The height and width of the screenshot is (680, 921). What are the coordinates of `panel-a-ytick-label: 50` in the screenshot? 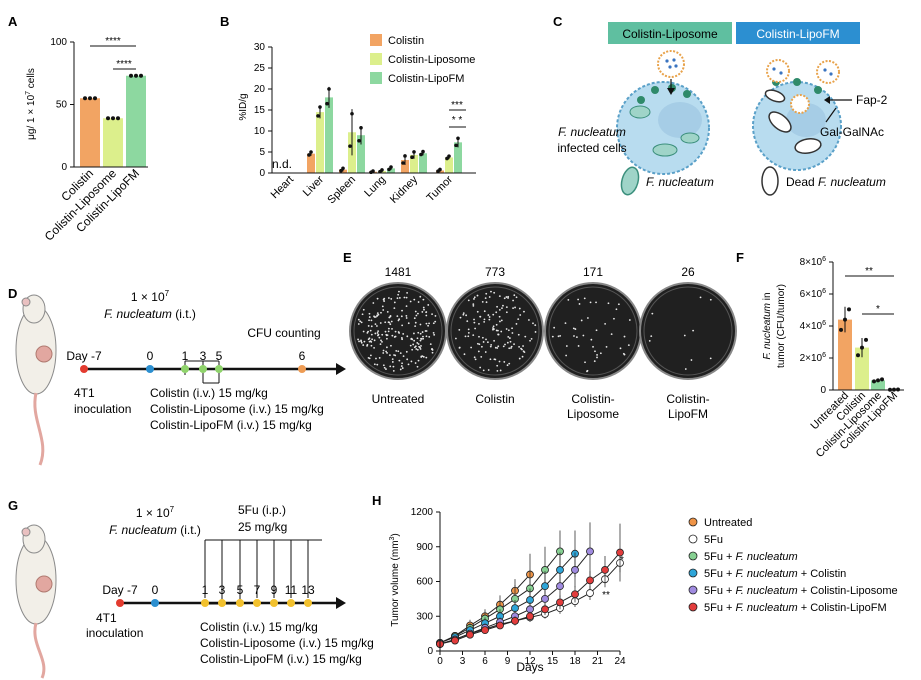 It's located at (62, 105).